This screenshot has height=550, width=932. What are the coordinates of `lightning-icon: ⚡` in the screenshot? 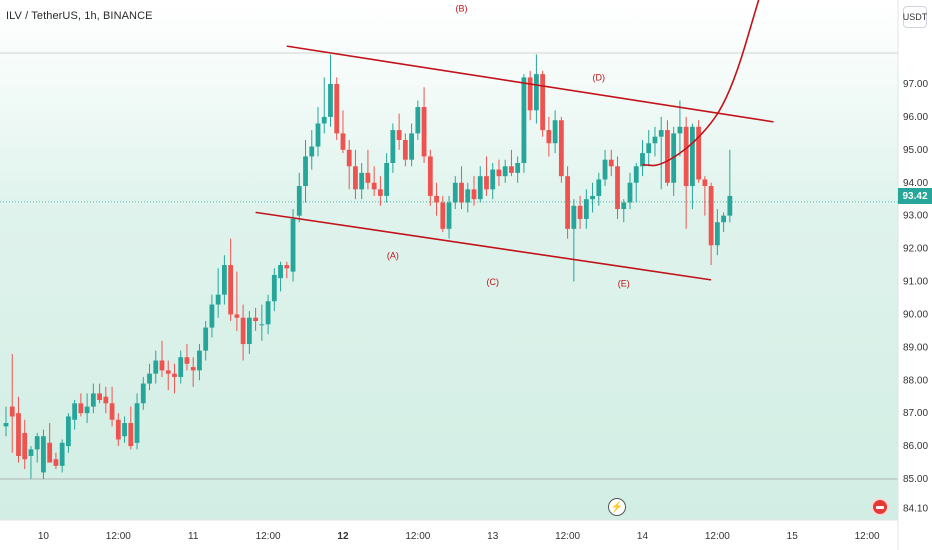 It's located at (617, 507).